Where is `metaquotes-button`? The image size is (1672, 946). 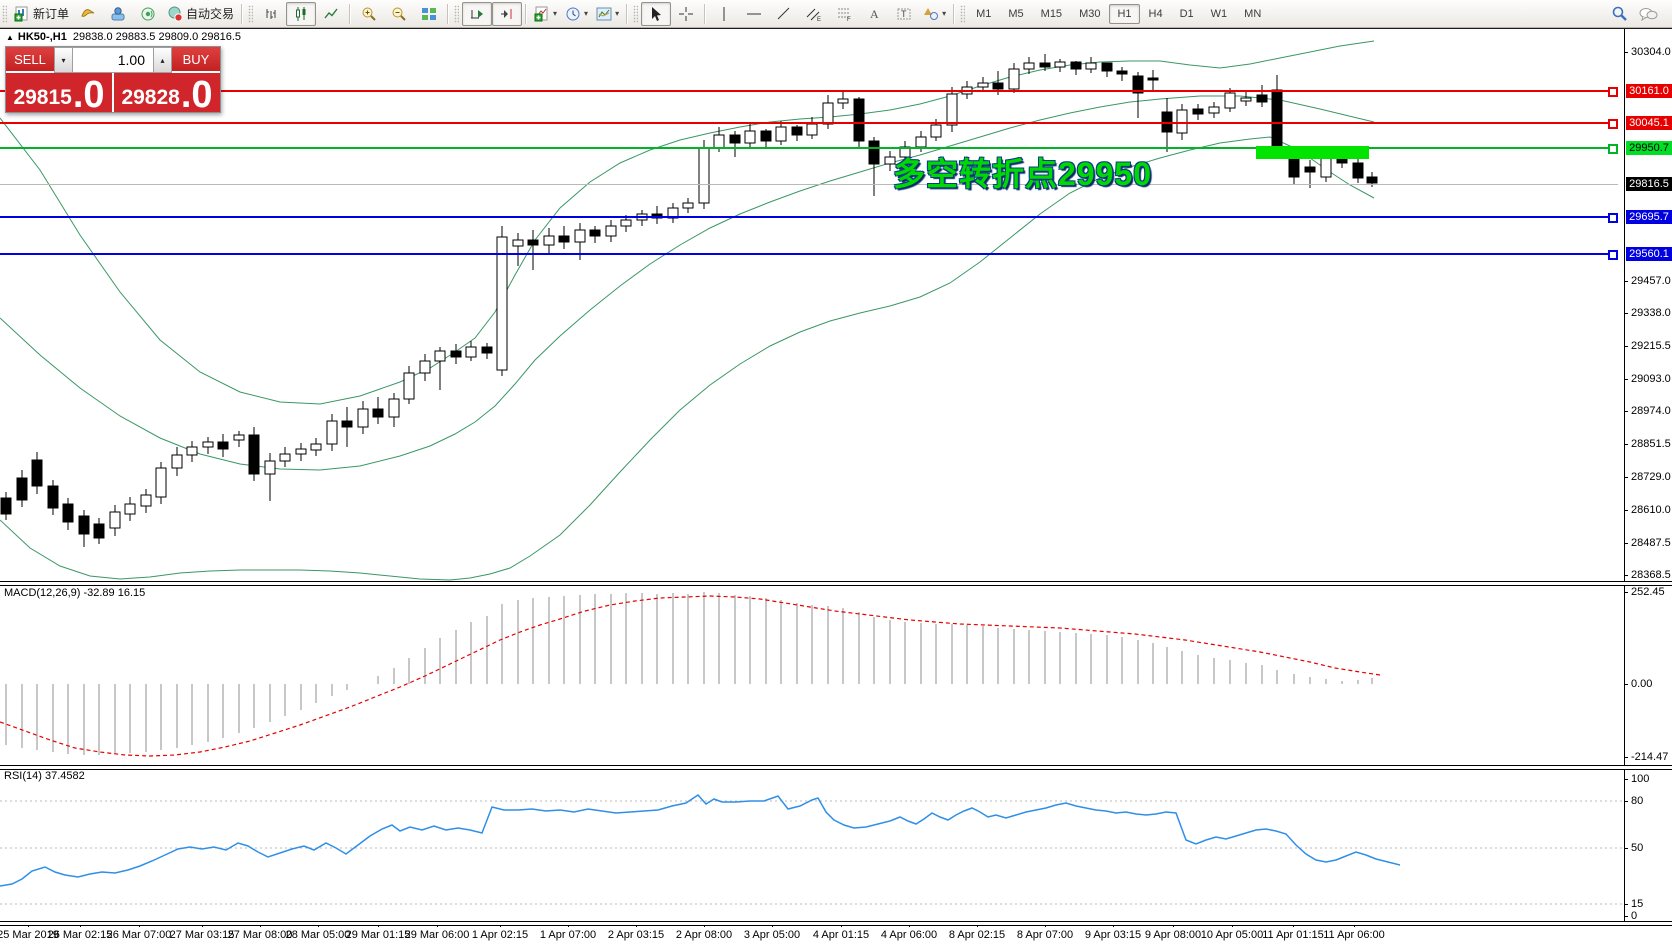 metaquotes-button is located at coordinates (88, 14).